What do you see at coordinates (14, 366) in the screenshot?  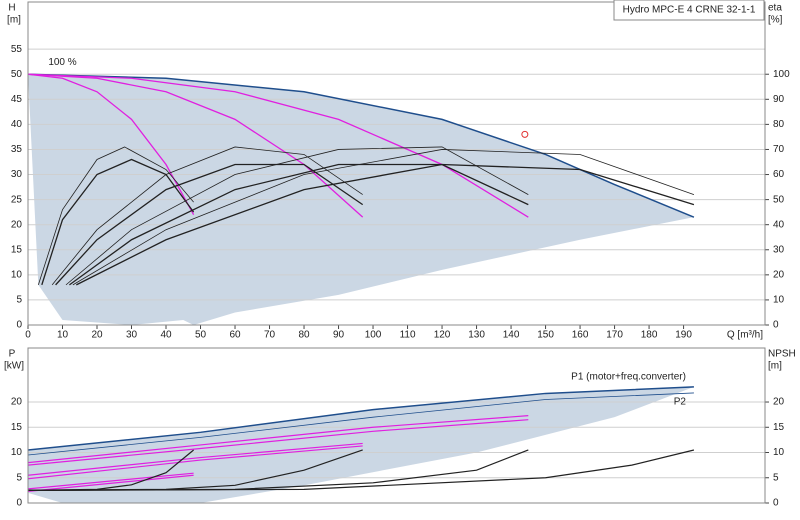 I see `y-axis-unit: [kW]` at bounding box center [14, 366].